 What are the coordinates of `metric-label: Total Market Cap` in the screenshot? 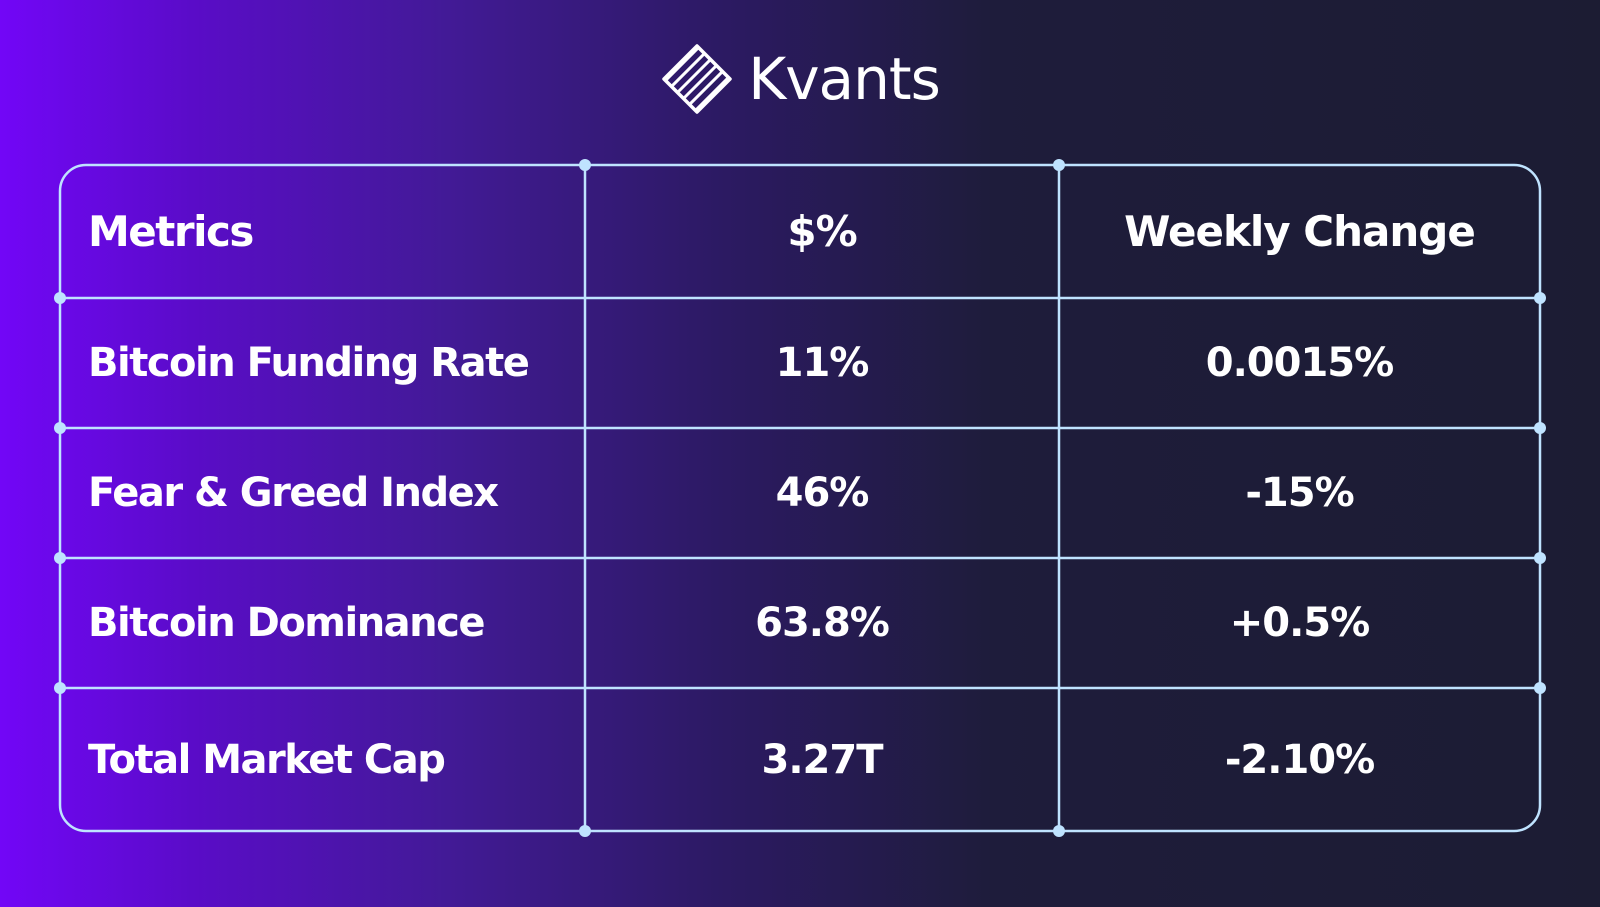 It's located at (267, 759).